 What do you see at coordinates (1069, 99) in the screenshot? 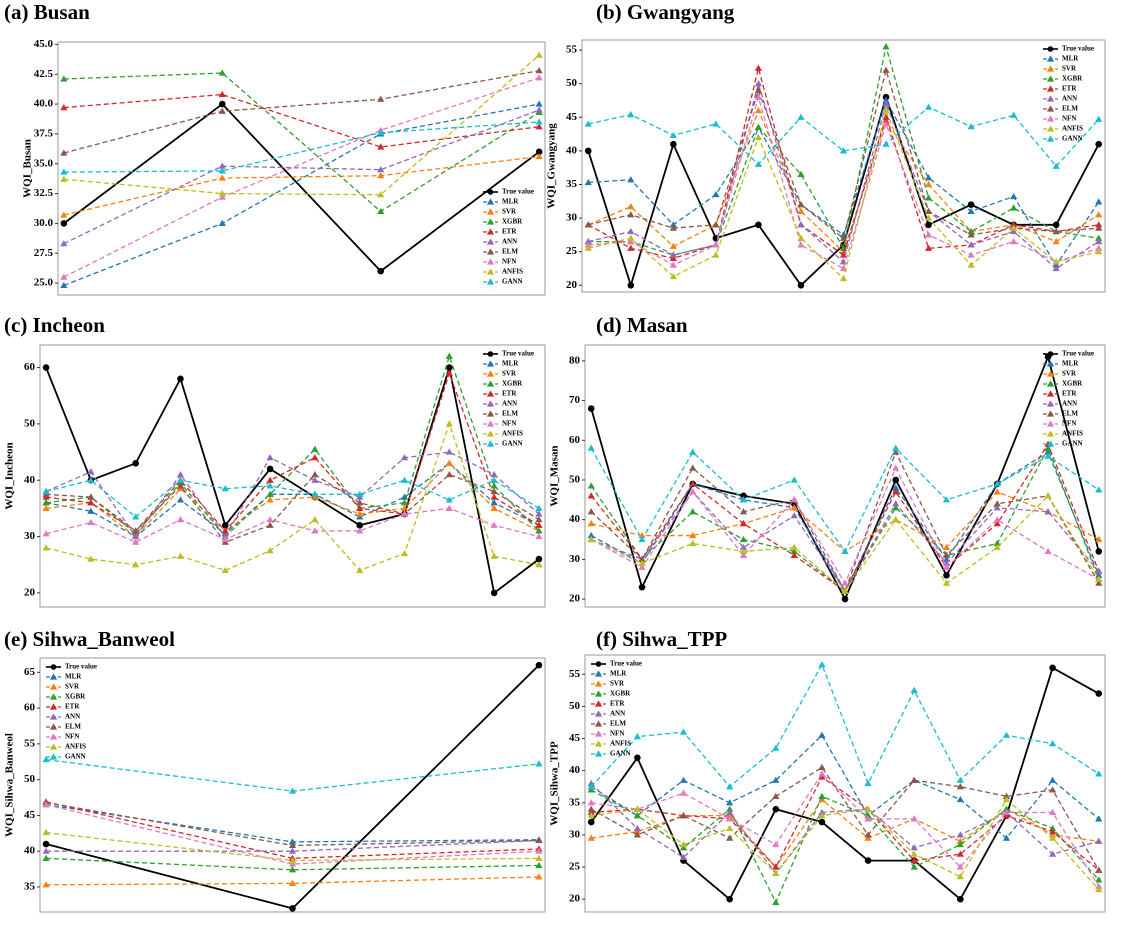
I see `legend-label: ANN` at bounding box center [1069, 99].